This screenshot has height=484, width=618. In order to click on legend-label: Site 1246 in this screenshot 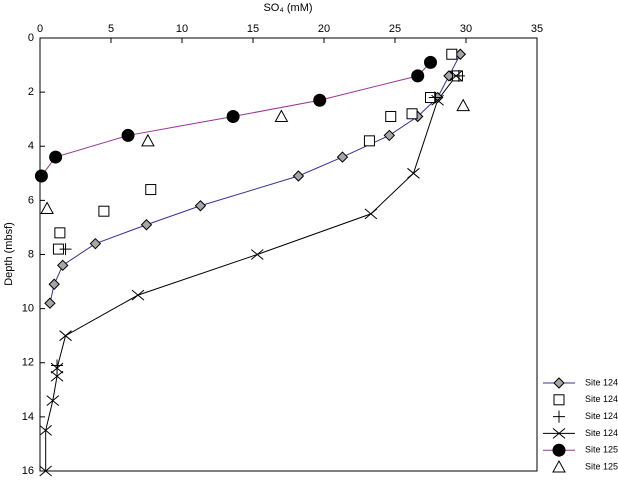, I will do `click(601, 416)`.